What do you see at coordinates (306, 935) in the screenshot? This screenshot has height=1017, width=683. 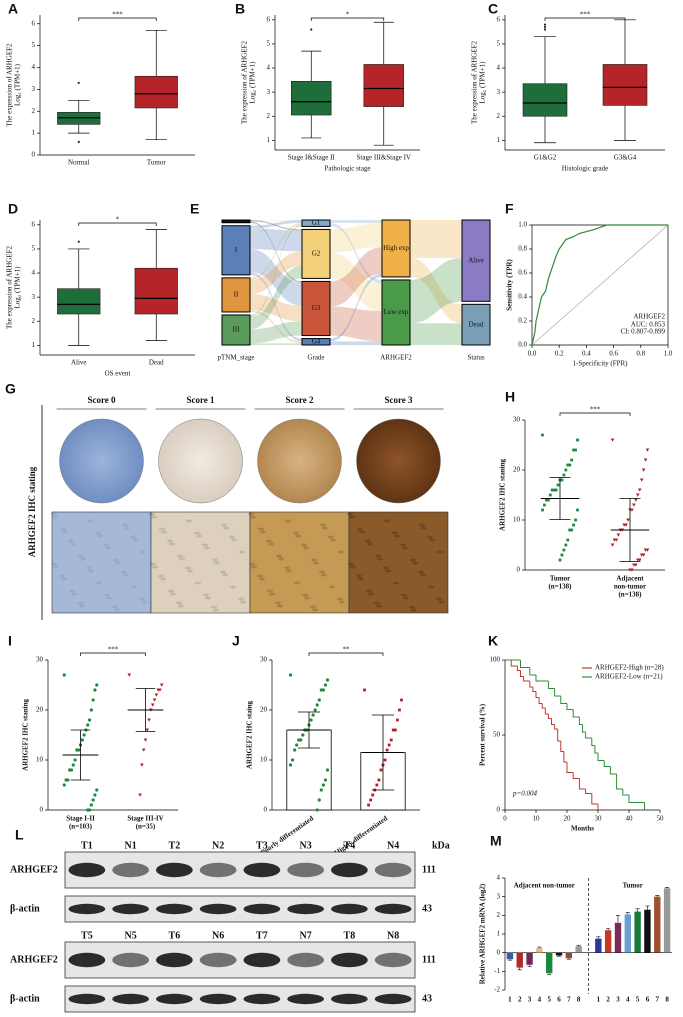 I see `lane-label: N7` at bounding box center [306, 935].